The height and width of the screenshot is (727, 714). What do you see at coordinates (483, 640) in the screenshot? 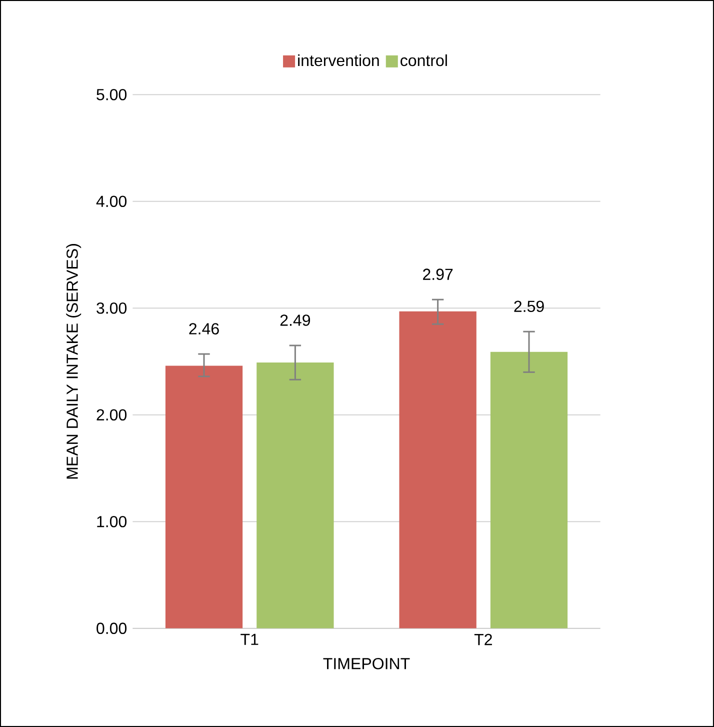
I see `x-tick-label: T2` at bounding box center [483, 640].